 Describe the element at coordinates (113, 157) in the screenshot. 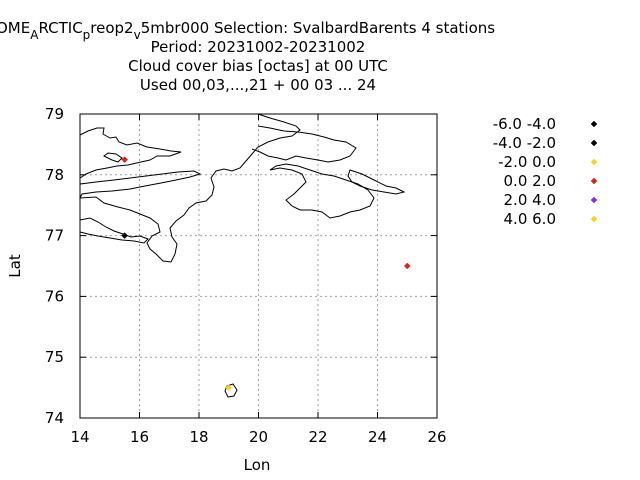

I see `coastline-prins-karls-forland` at that location.